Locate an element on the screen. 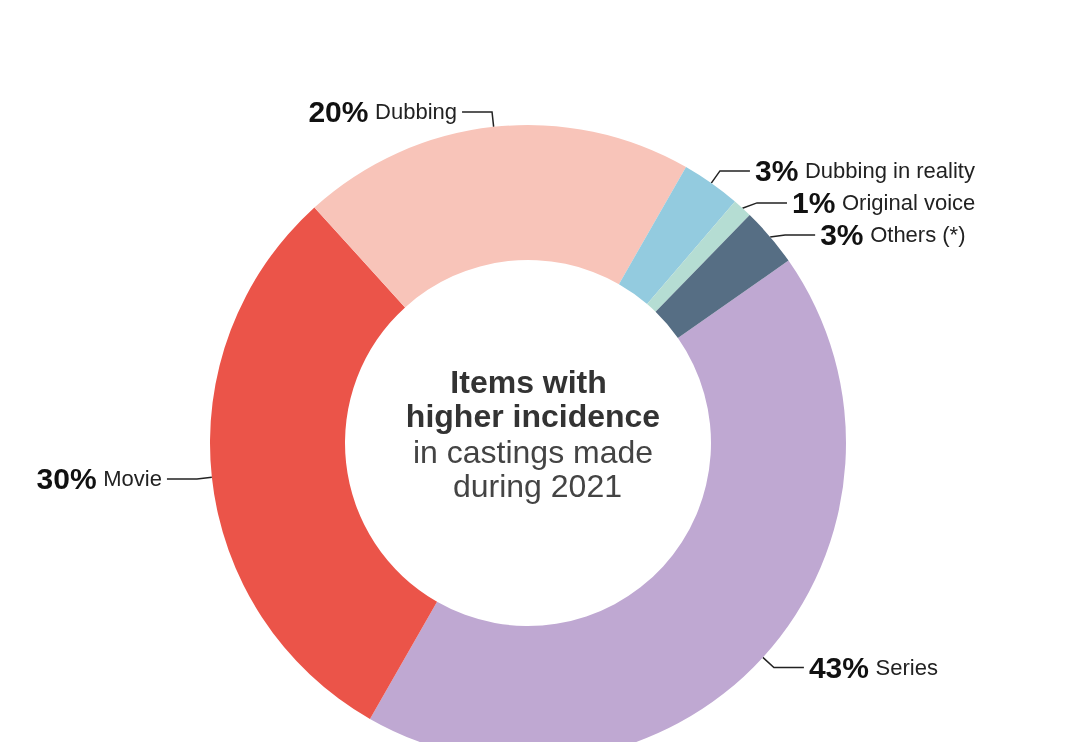 The width and height of the screenshot is (1088, 750). text: in castings made during 2021 is located at coordinates (533, 469).